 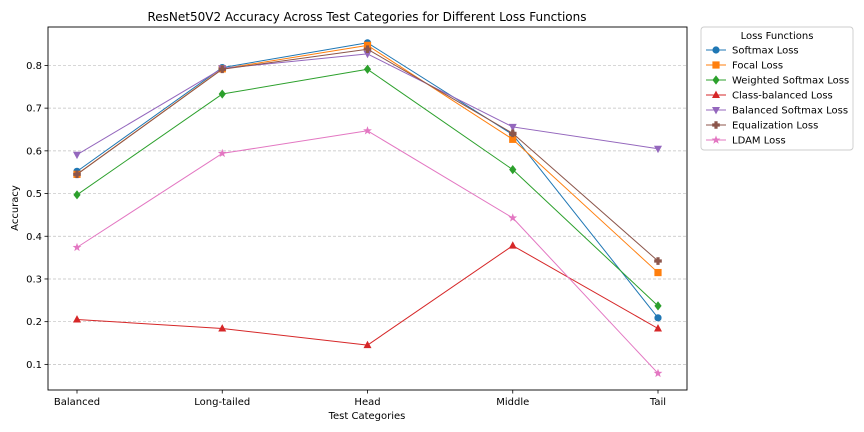 What do you see at coordinates (765, 51) in the screenshot?
I see `legend-label: Softmax Loss` at bounding box center [765, 51].